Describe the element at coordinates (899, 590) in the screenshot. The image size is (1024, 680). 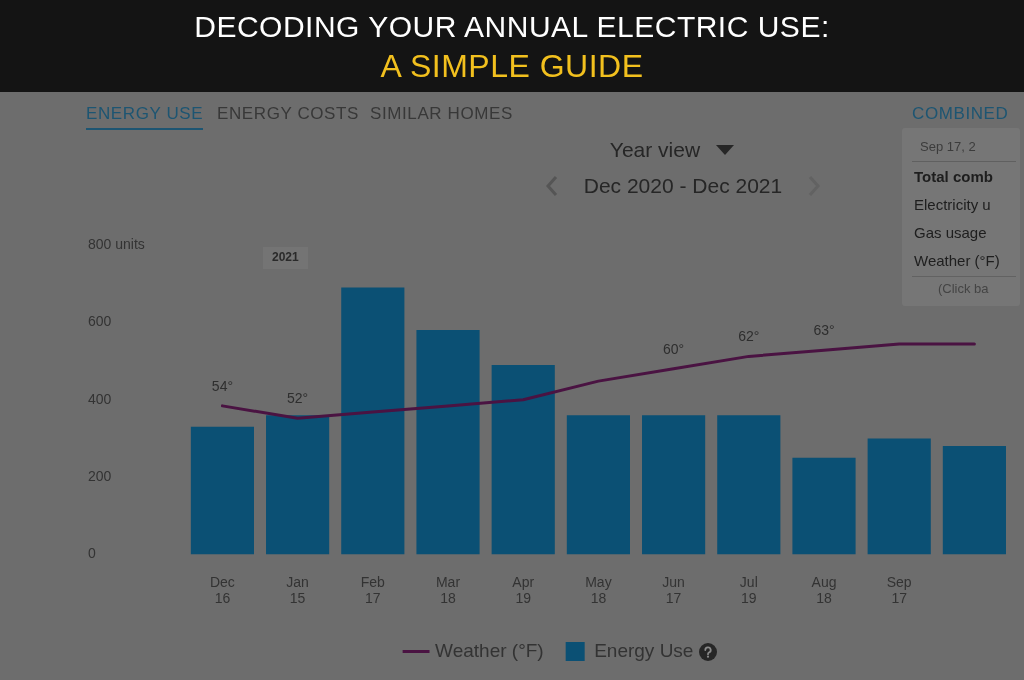
I see `x-tick-label: Sep 17` at that location.